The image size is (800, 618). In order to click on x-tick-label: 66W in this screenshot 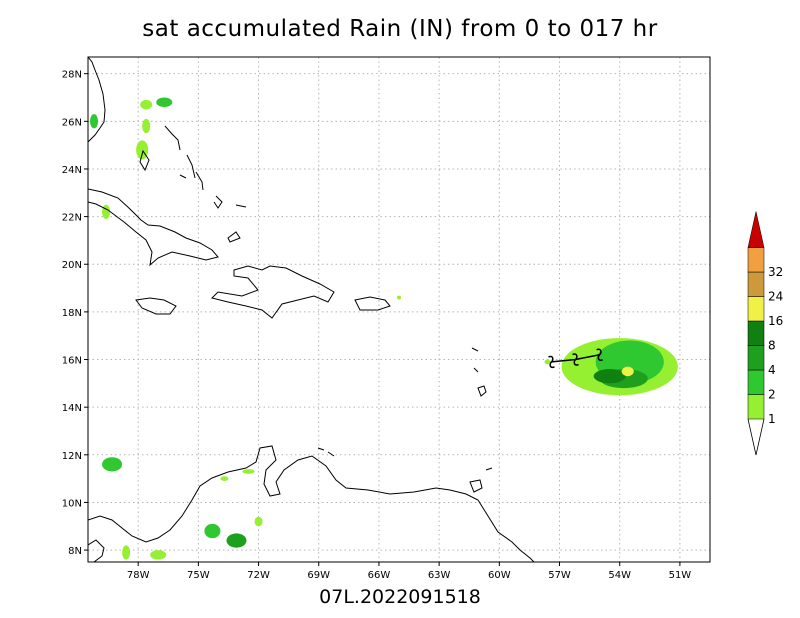, I will do `click(379, 575)`.